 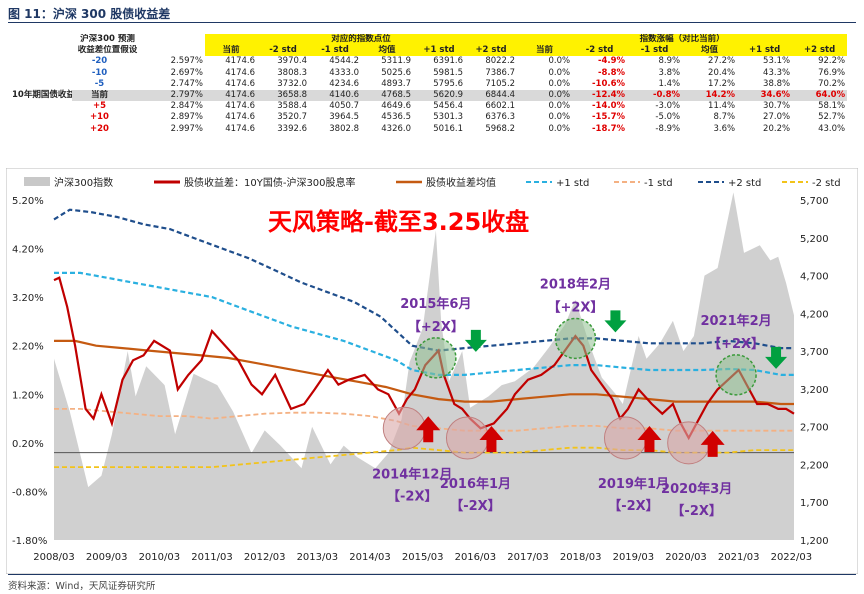 I want to click on points-cell: 6602.1, so click(x=500, y=106).